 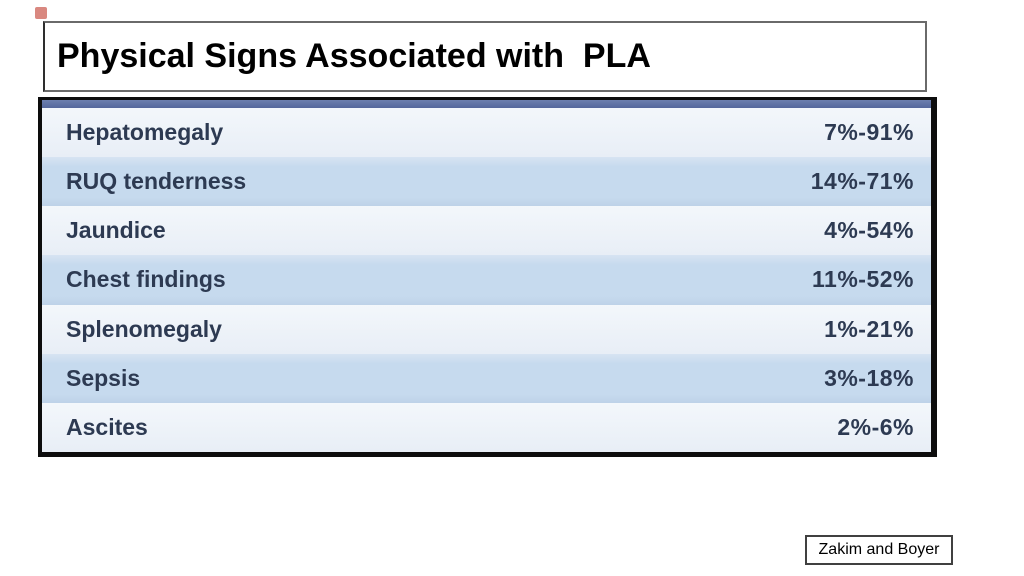 What do you see at coordinates (863, 279) in the screenshot?
I see `range-cell: 11%-52%` at bounding box center [863, 279].